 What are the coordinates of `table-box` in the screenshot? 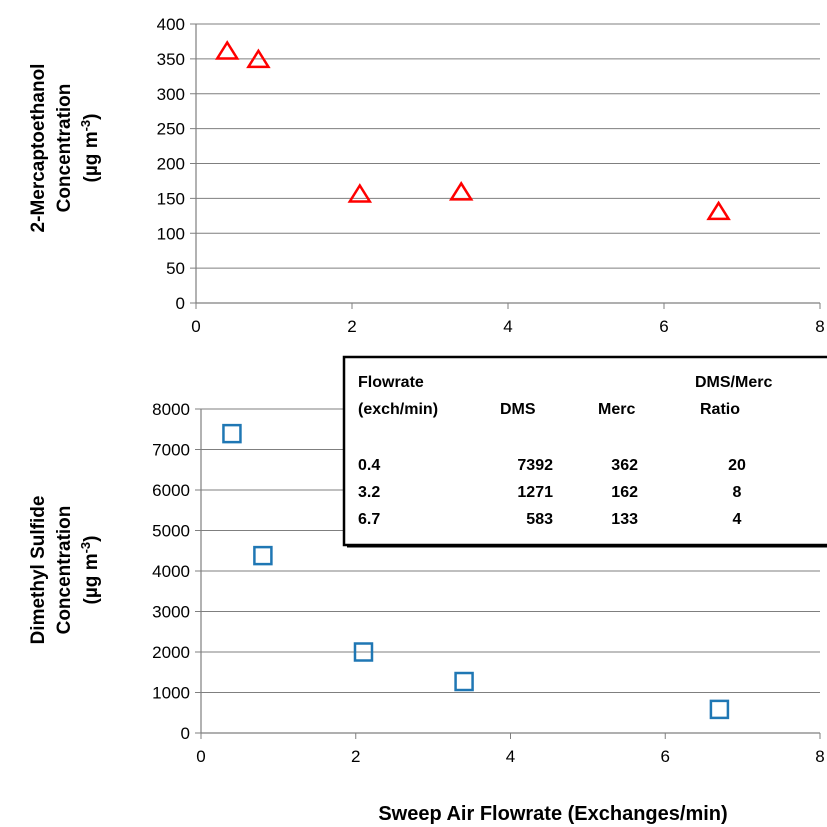 It's located at (584, 451).